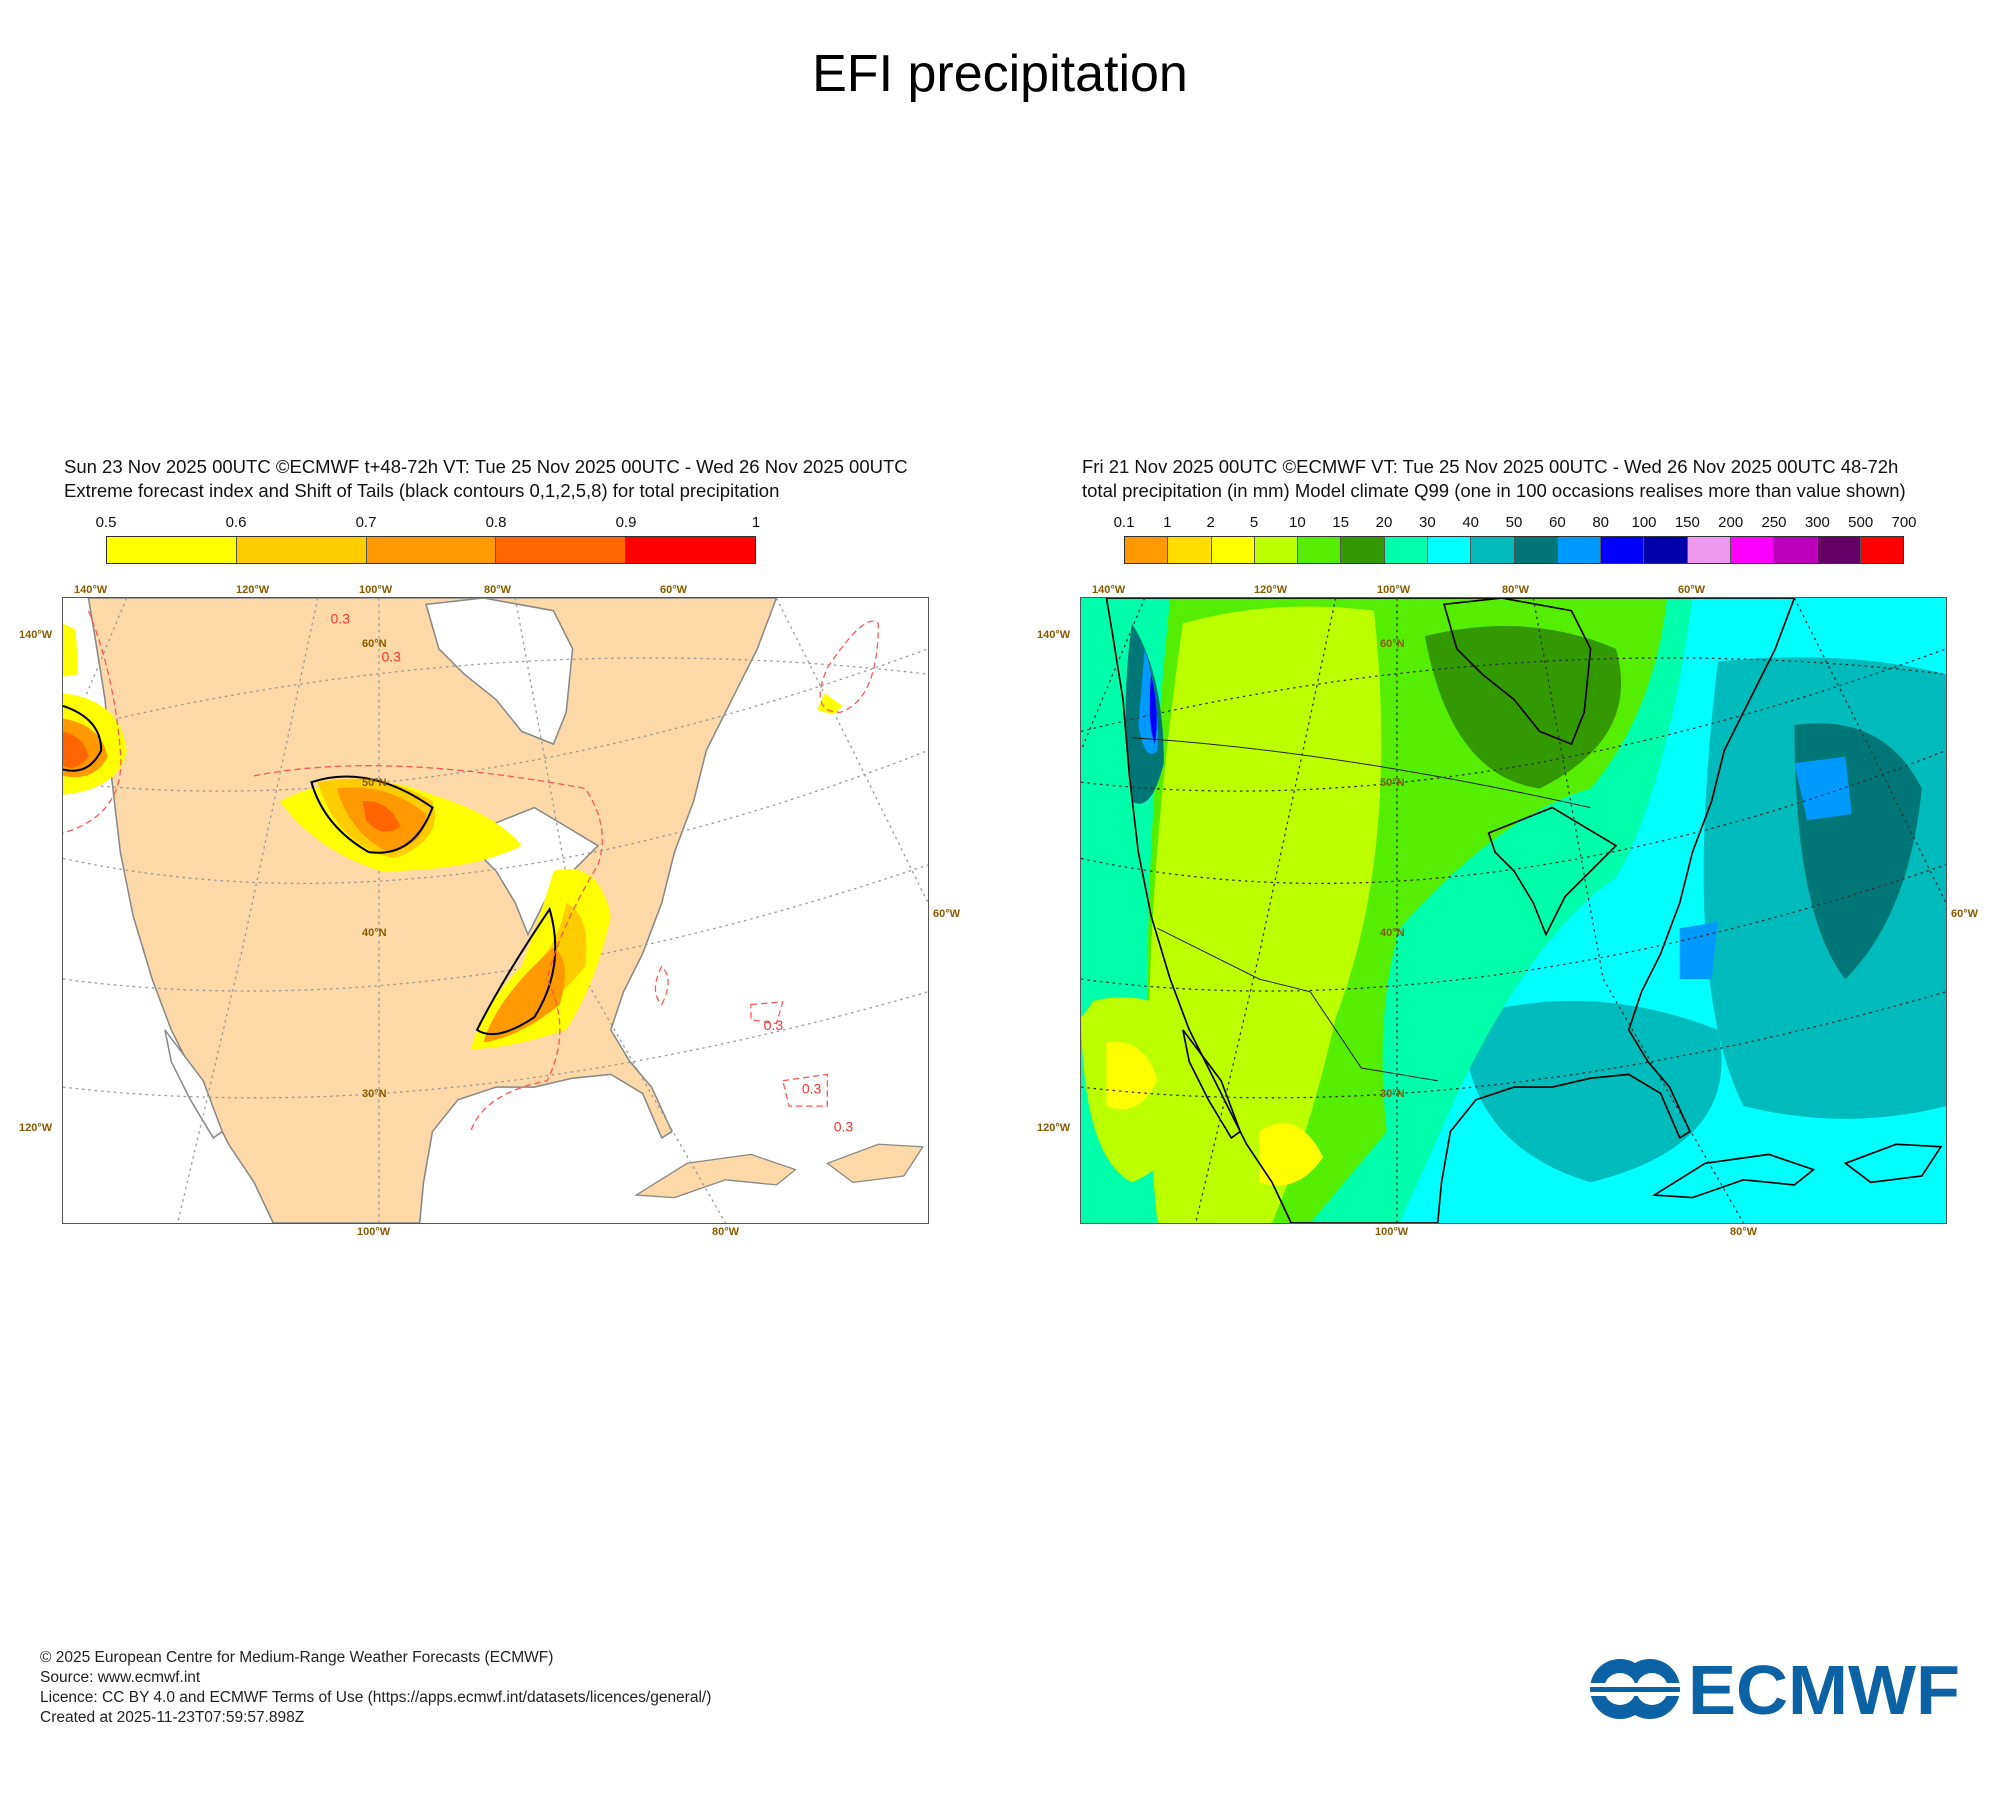  I want to click on ecmwf-logo-text: ECMWF, so click(1824, 1689).